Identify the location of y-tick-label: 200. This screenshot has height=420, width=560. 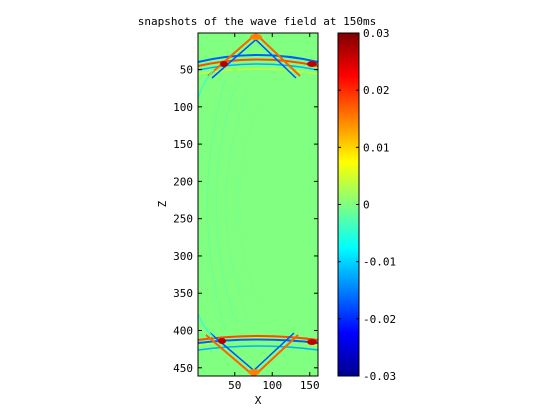
(183, 181).